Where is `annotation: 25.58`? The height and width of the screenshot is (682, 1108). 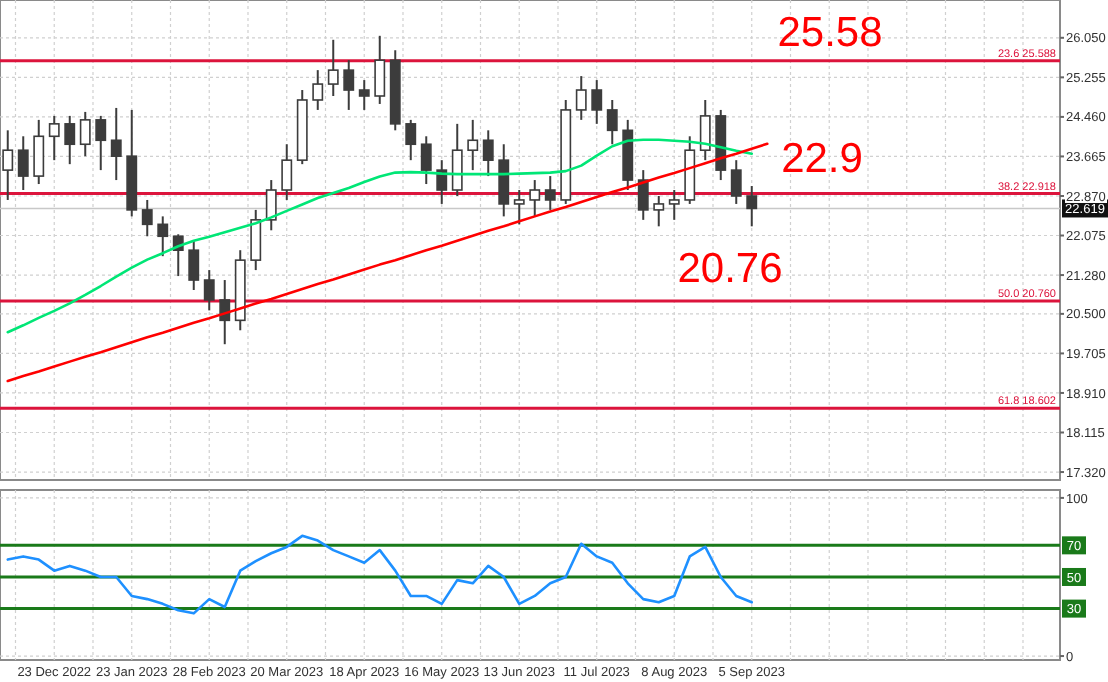
annotation: 25.58 is located at coordinates (830, 33).